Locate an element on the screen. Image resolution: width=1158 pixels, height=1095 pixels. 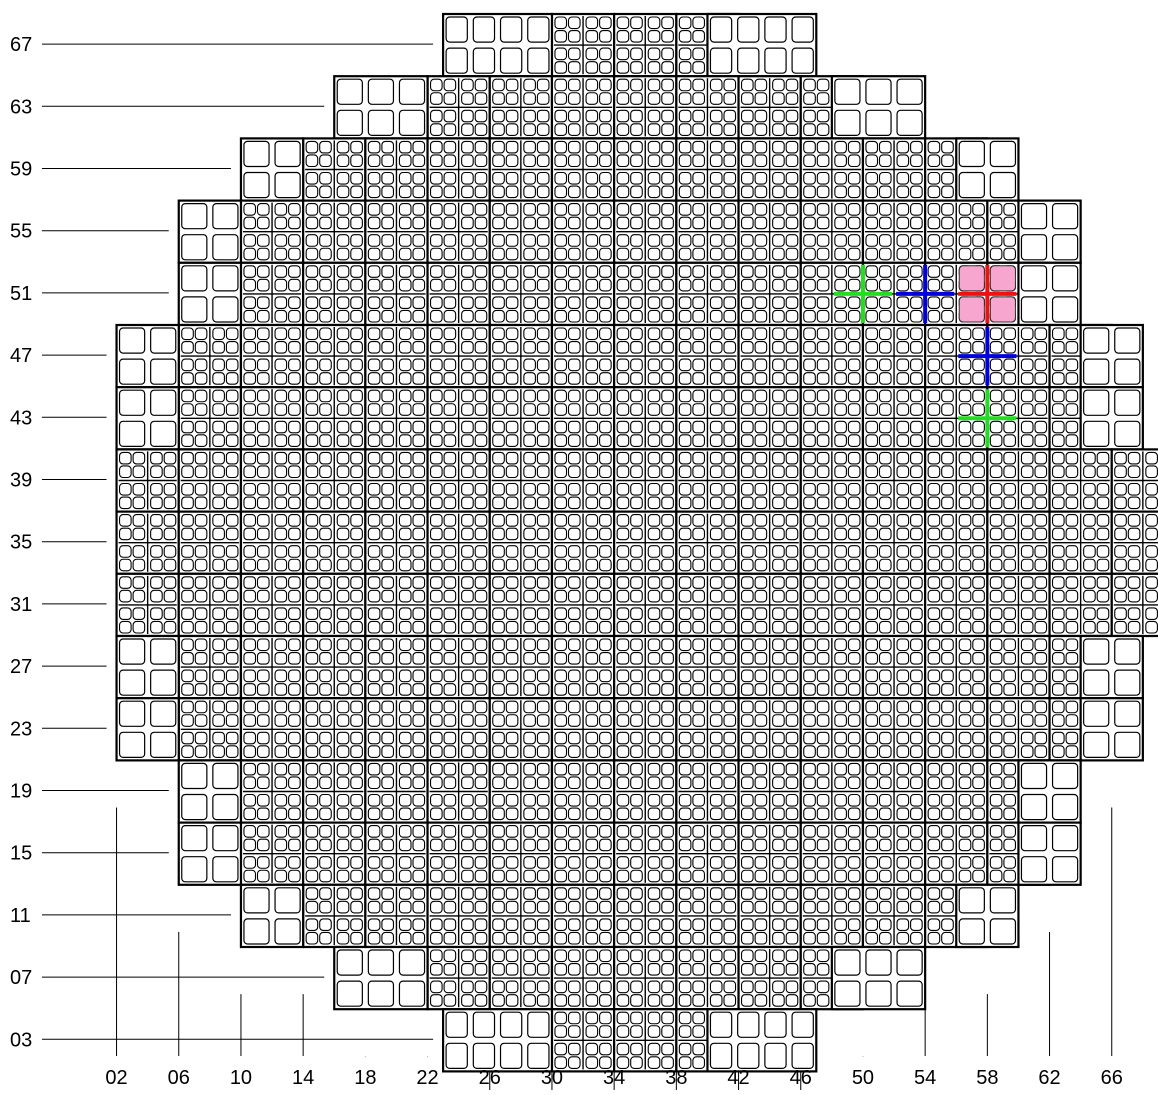
fuel-cell is located at coordinates (1034, 838).